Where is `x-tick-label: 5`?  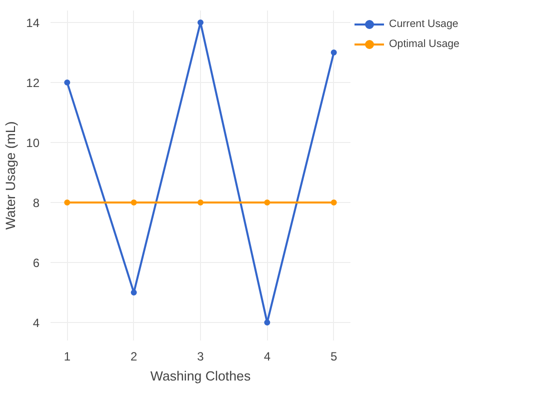
x-tick-label: 5 is located at coordinates (334, 357).